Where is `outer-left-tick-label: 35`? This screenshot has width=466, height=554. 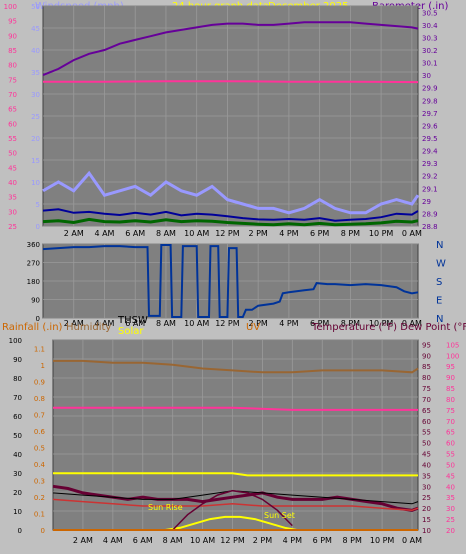
outer-left-tick-label: 35 is located at coordinates (12, 198).